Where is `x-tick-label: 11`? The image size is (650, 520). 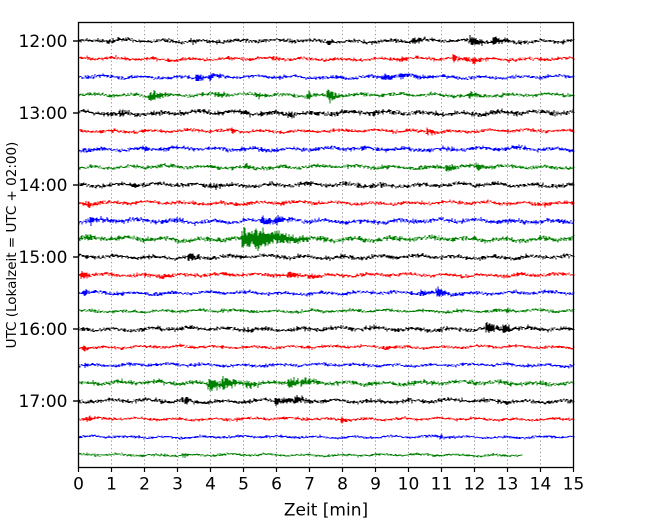
x-tick-label: 11 is located at coordinates (442, 485).